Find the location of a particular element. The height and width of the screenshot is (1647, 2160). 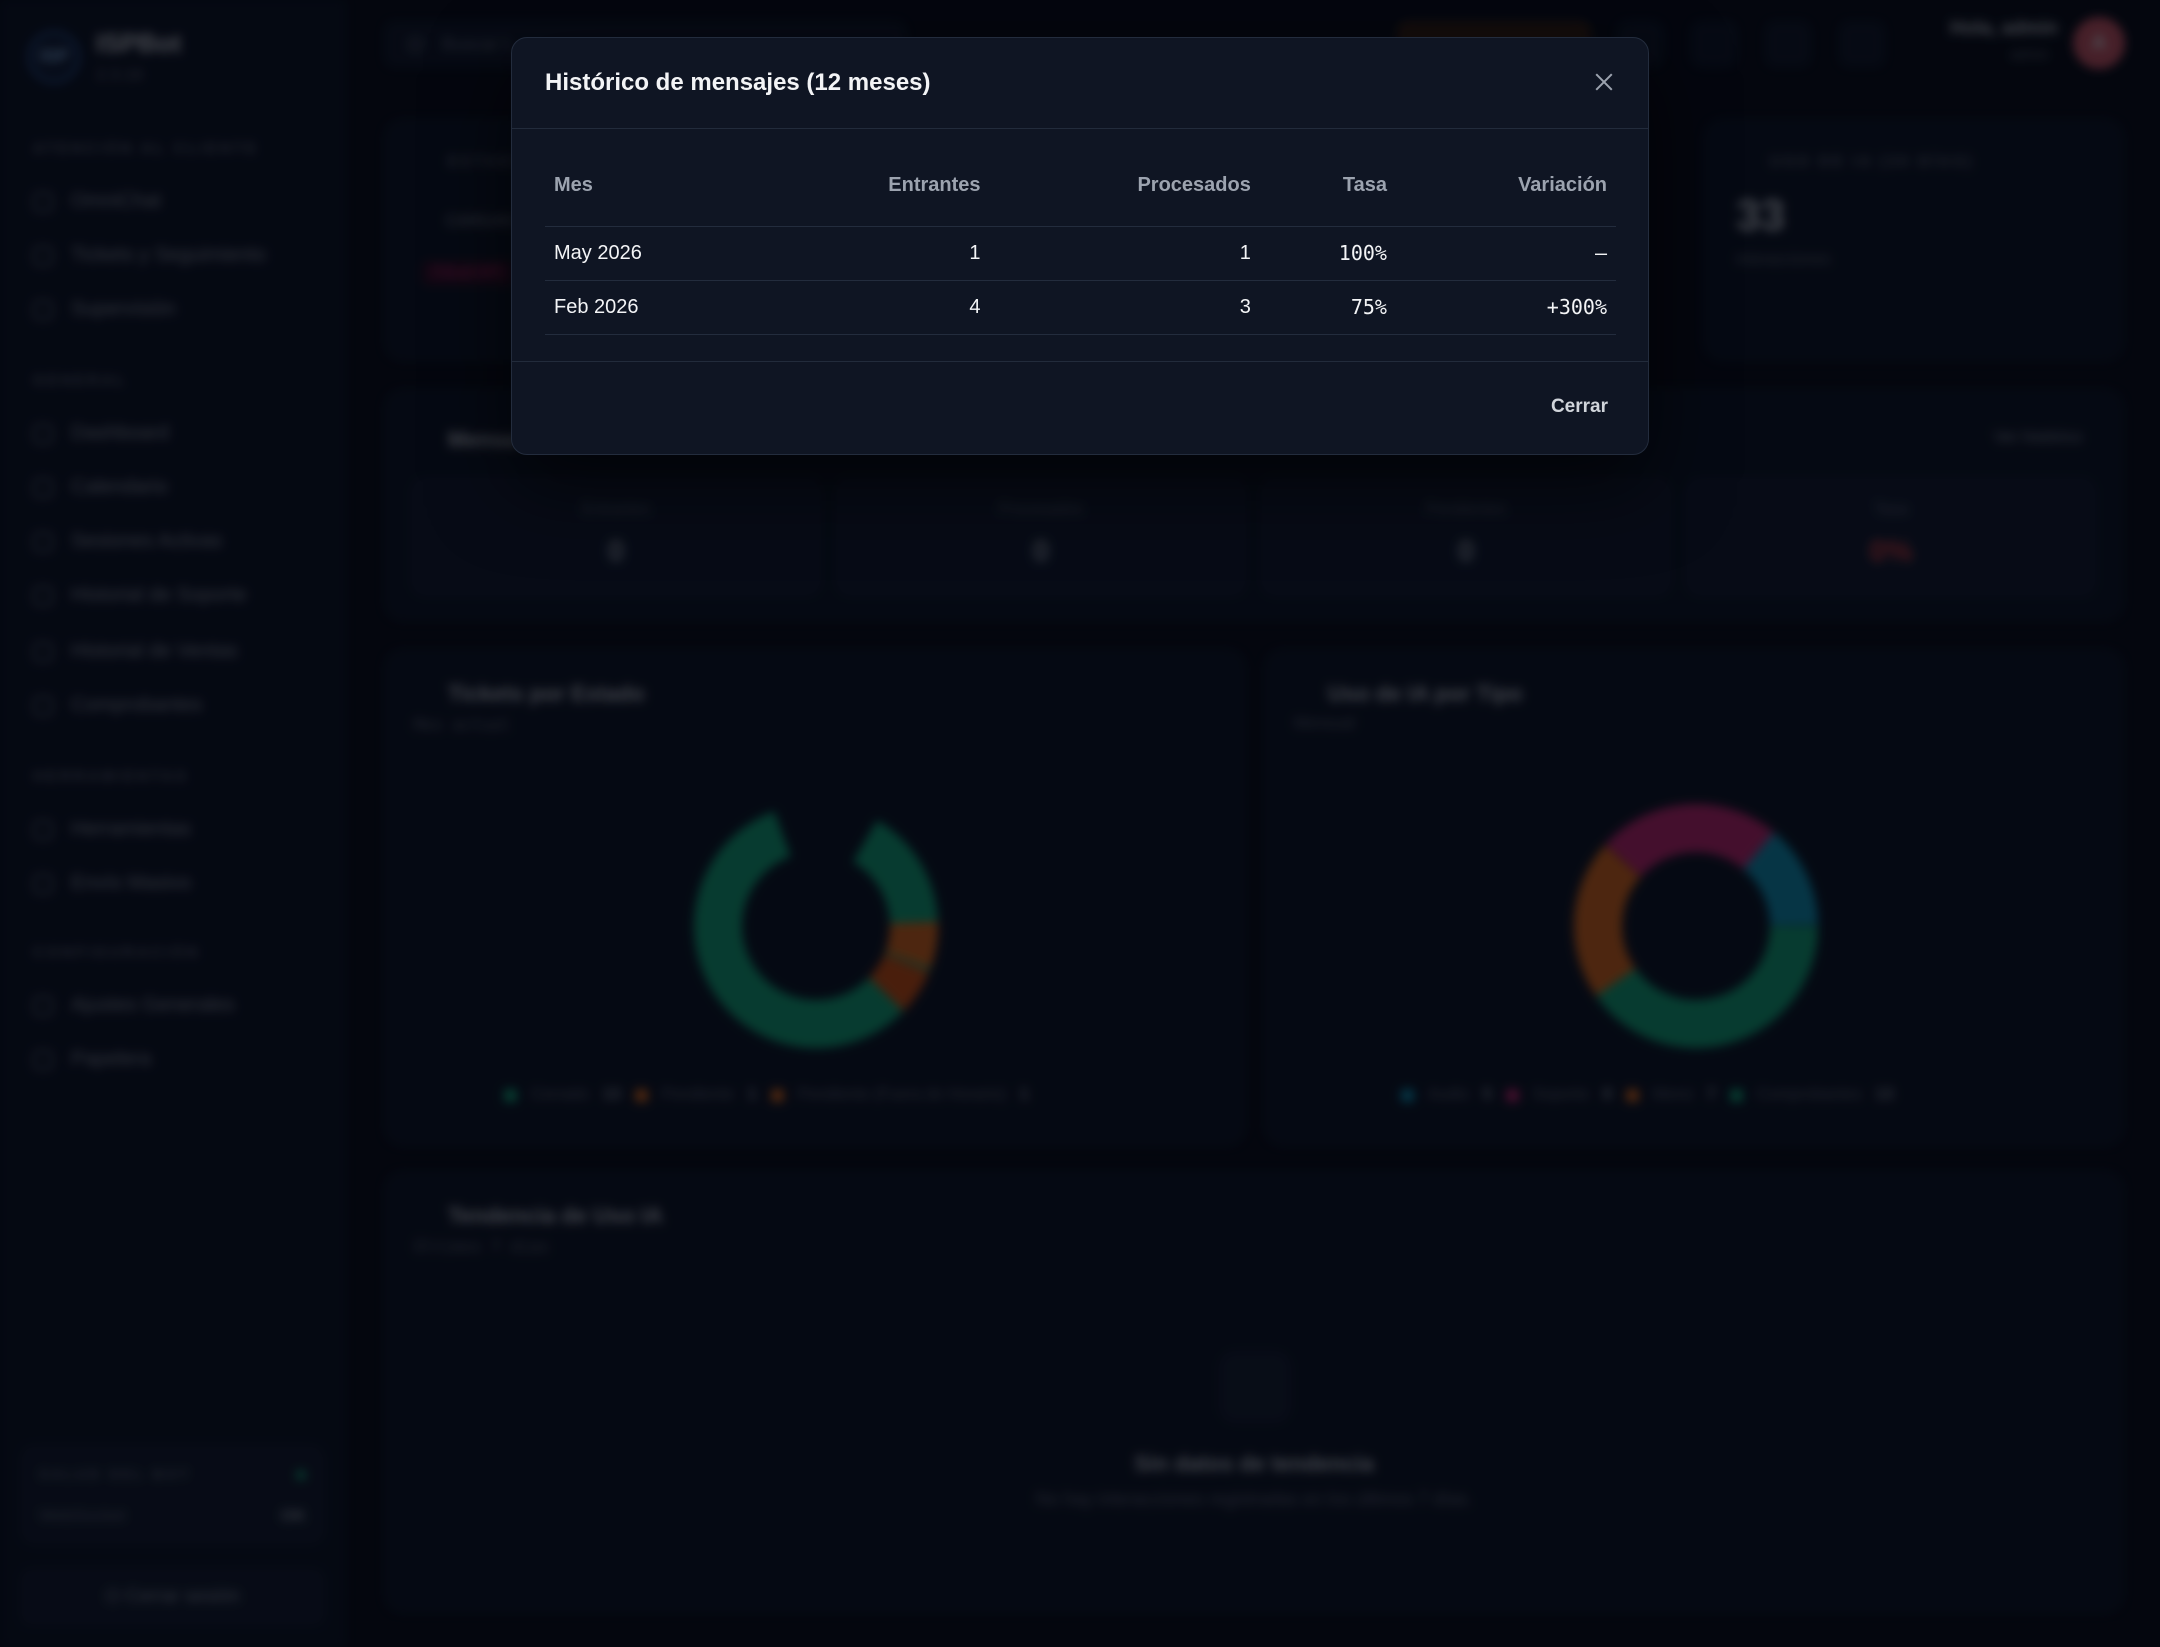

ia-type-donut-chart is located at coordinates (1696, 926).